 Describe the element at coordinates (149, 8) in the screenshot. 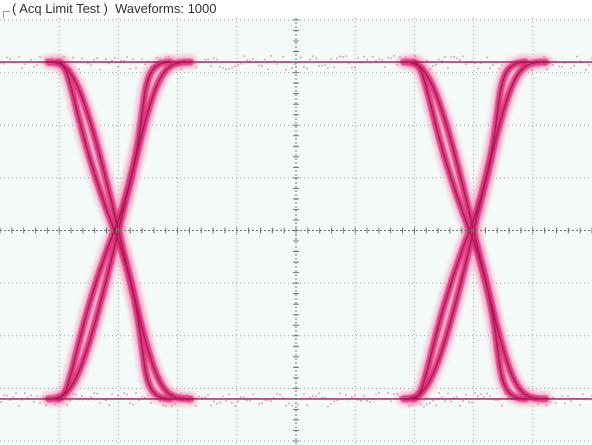

I see `waveforms-label: Waveforms:` at that location.